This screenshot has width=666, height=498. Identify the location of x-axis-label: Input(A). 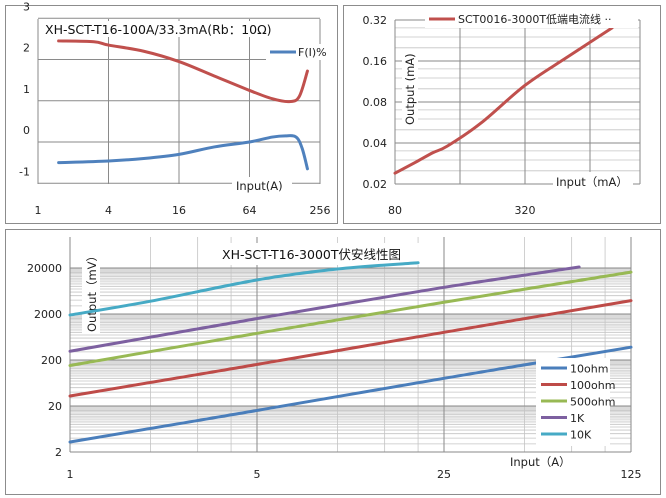
(259, 186).